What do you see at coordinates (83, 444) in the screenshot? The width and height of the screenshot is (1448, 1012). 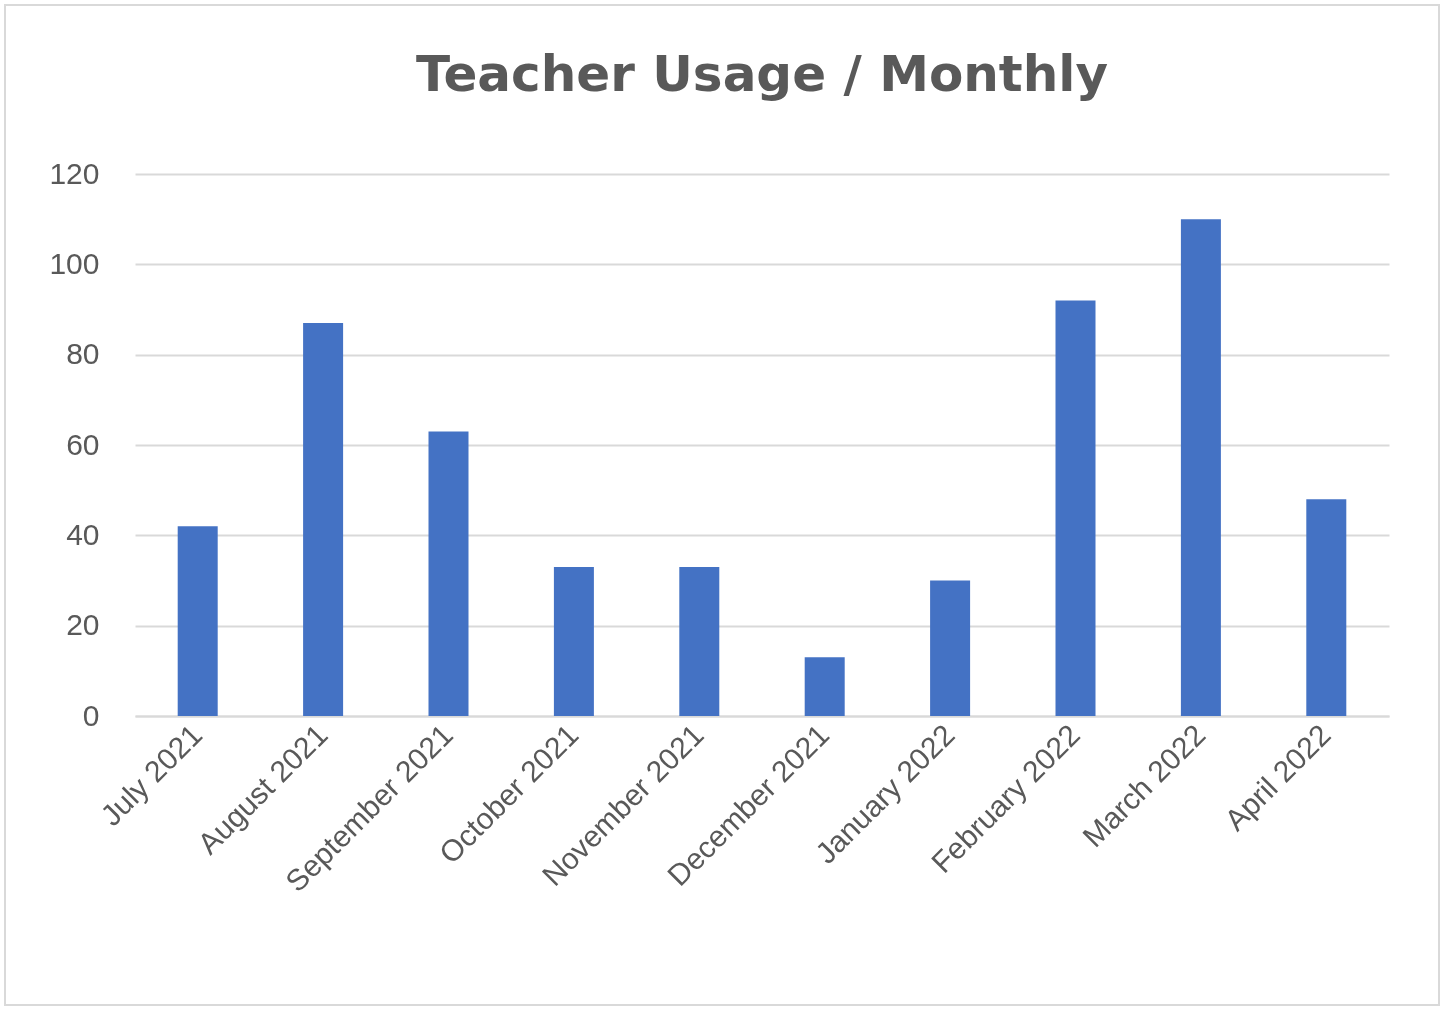 I see `y-tick-label: 60` at bounding box center [83, 444].